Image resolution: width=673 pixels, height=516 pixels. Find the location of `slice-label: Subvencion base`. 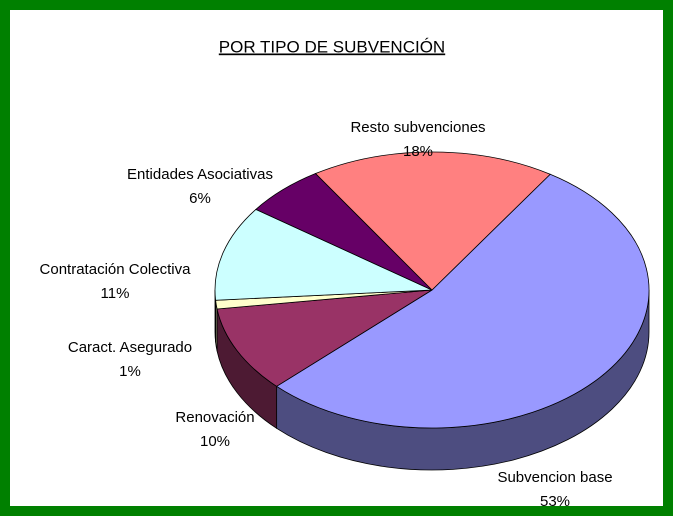

slice-label: Subvencion base is located at coordinates (554, 477).